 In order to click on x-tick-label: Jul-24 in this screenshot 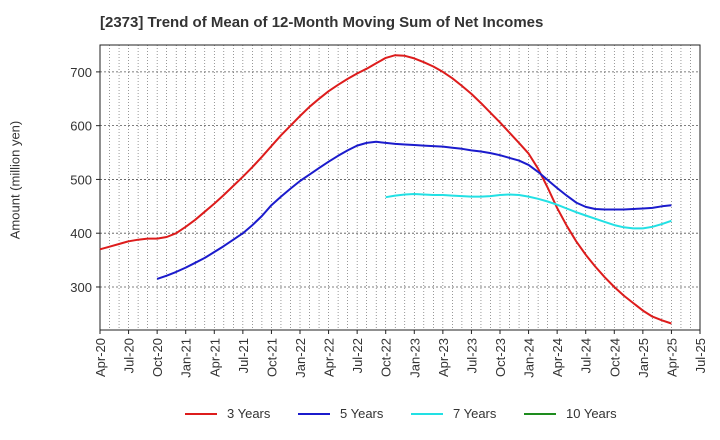, I will do `click(586, 355)`.